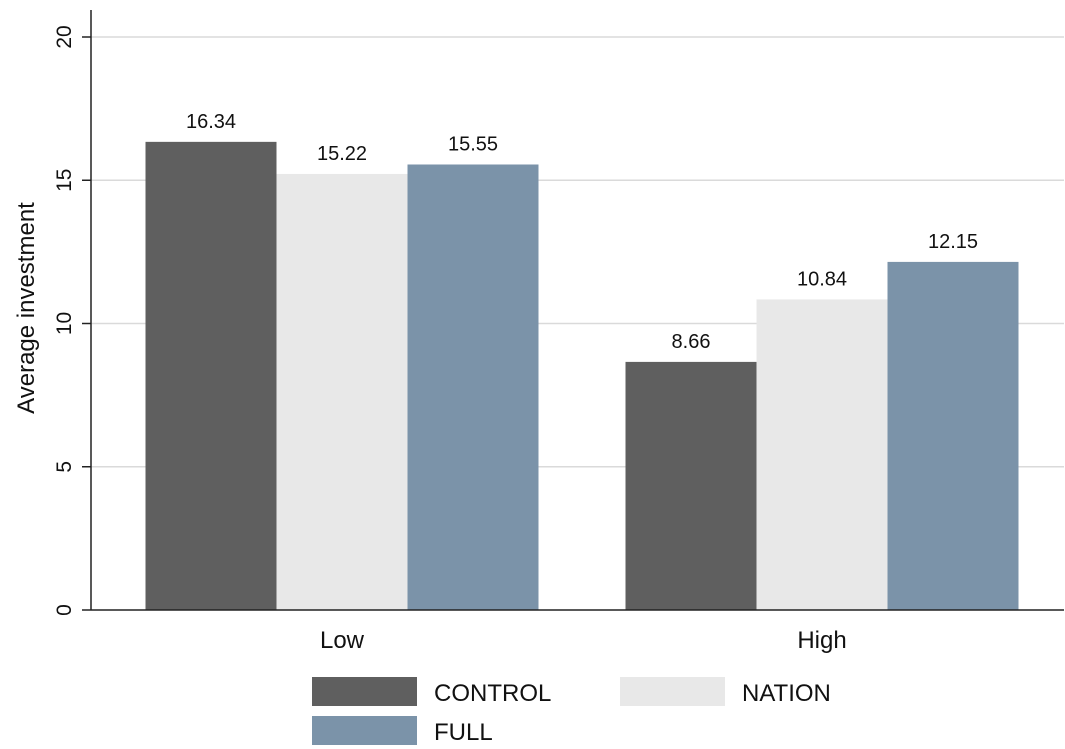  What do you see at coordinates (342, 391) in the screenshot?
I see `bar-nation-low` at bounding box center [342, 391].